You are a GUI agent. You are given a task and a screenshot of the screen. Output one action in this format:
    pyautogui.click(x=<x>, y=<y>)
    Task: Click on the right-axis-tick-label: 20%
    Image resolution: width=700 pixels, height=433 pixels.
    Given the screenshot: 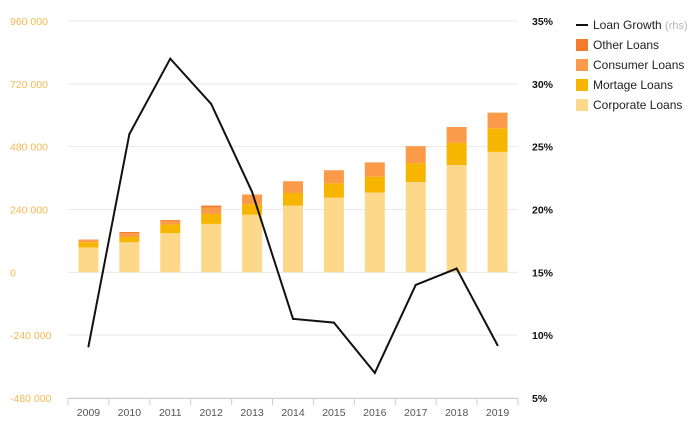 What is the action you would take?
    pyautogui.click(x=543, y=211)
    